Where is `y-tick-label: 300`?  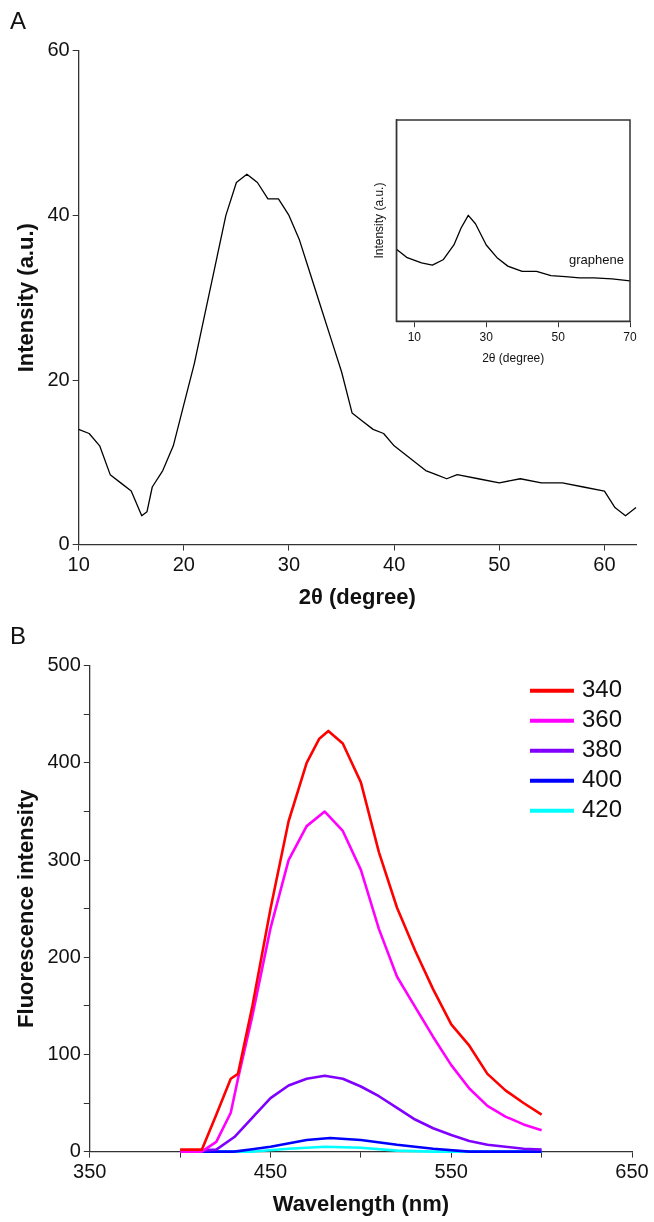 y-tick-label: 300 is located at coordinates (64, 858).